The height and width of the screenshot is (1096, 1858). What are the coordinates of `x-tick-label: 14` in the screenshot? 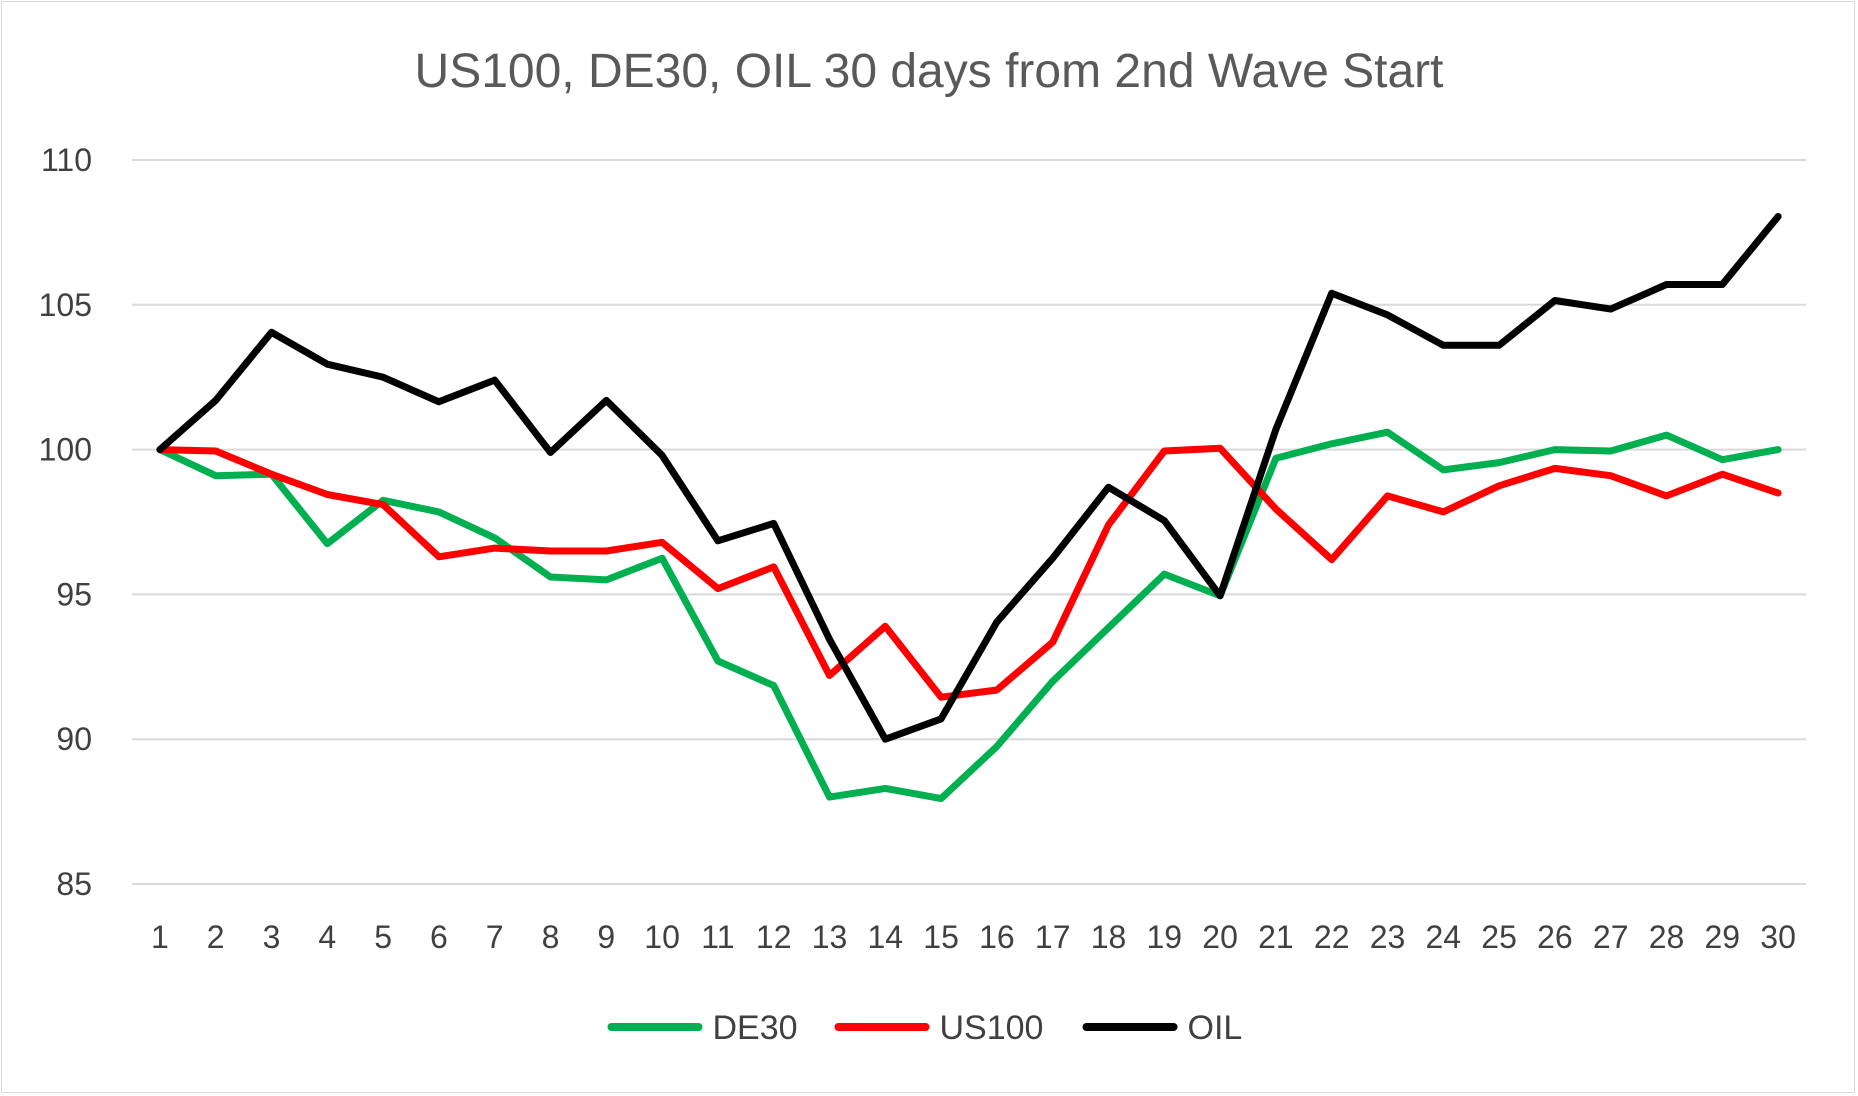 It's located at (886, 937).